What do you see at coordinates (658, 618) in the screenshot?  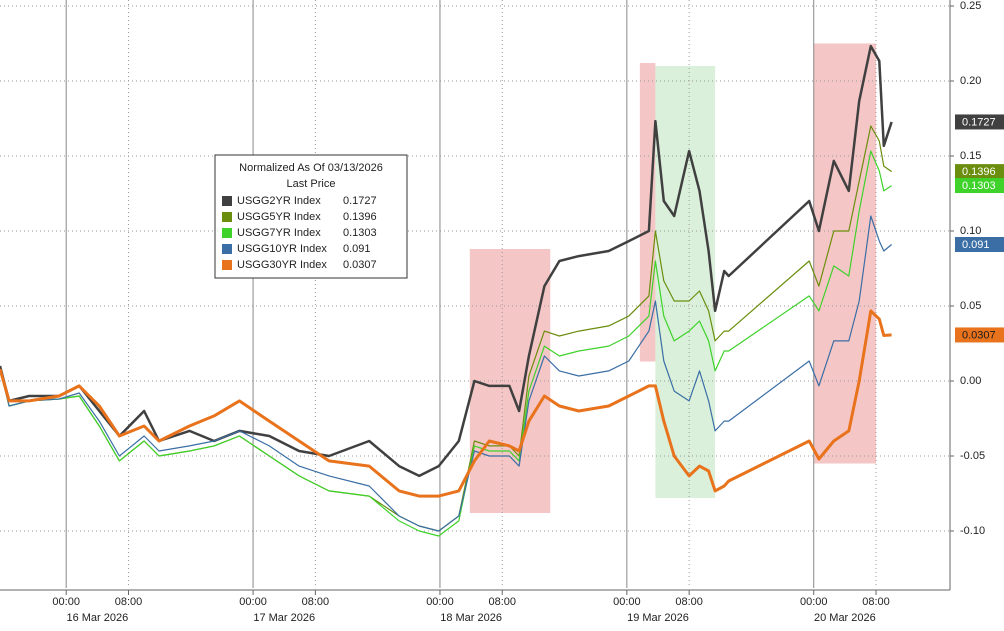 I see `x-date-label: 19 Mar 2026` at bounding box center [658, 618].